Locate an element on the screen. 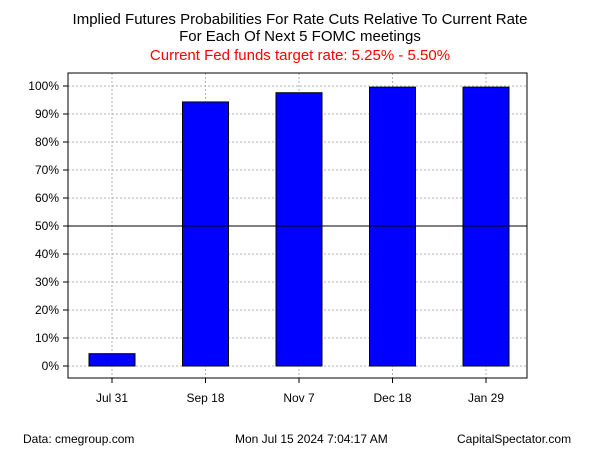 This screenshot has height=450, width=600. y-tick-label: 90% is located at coordinates (47, 114).